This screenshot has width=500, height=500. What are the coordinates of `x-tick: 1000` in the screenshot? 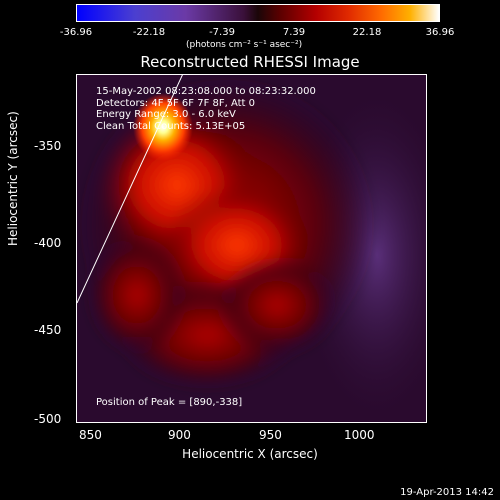 It's located at (359, 435).